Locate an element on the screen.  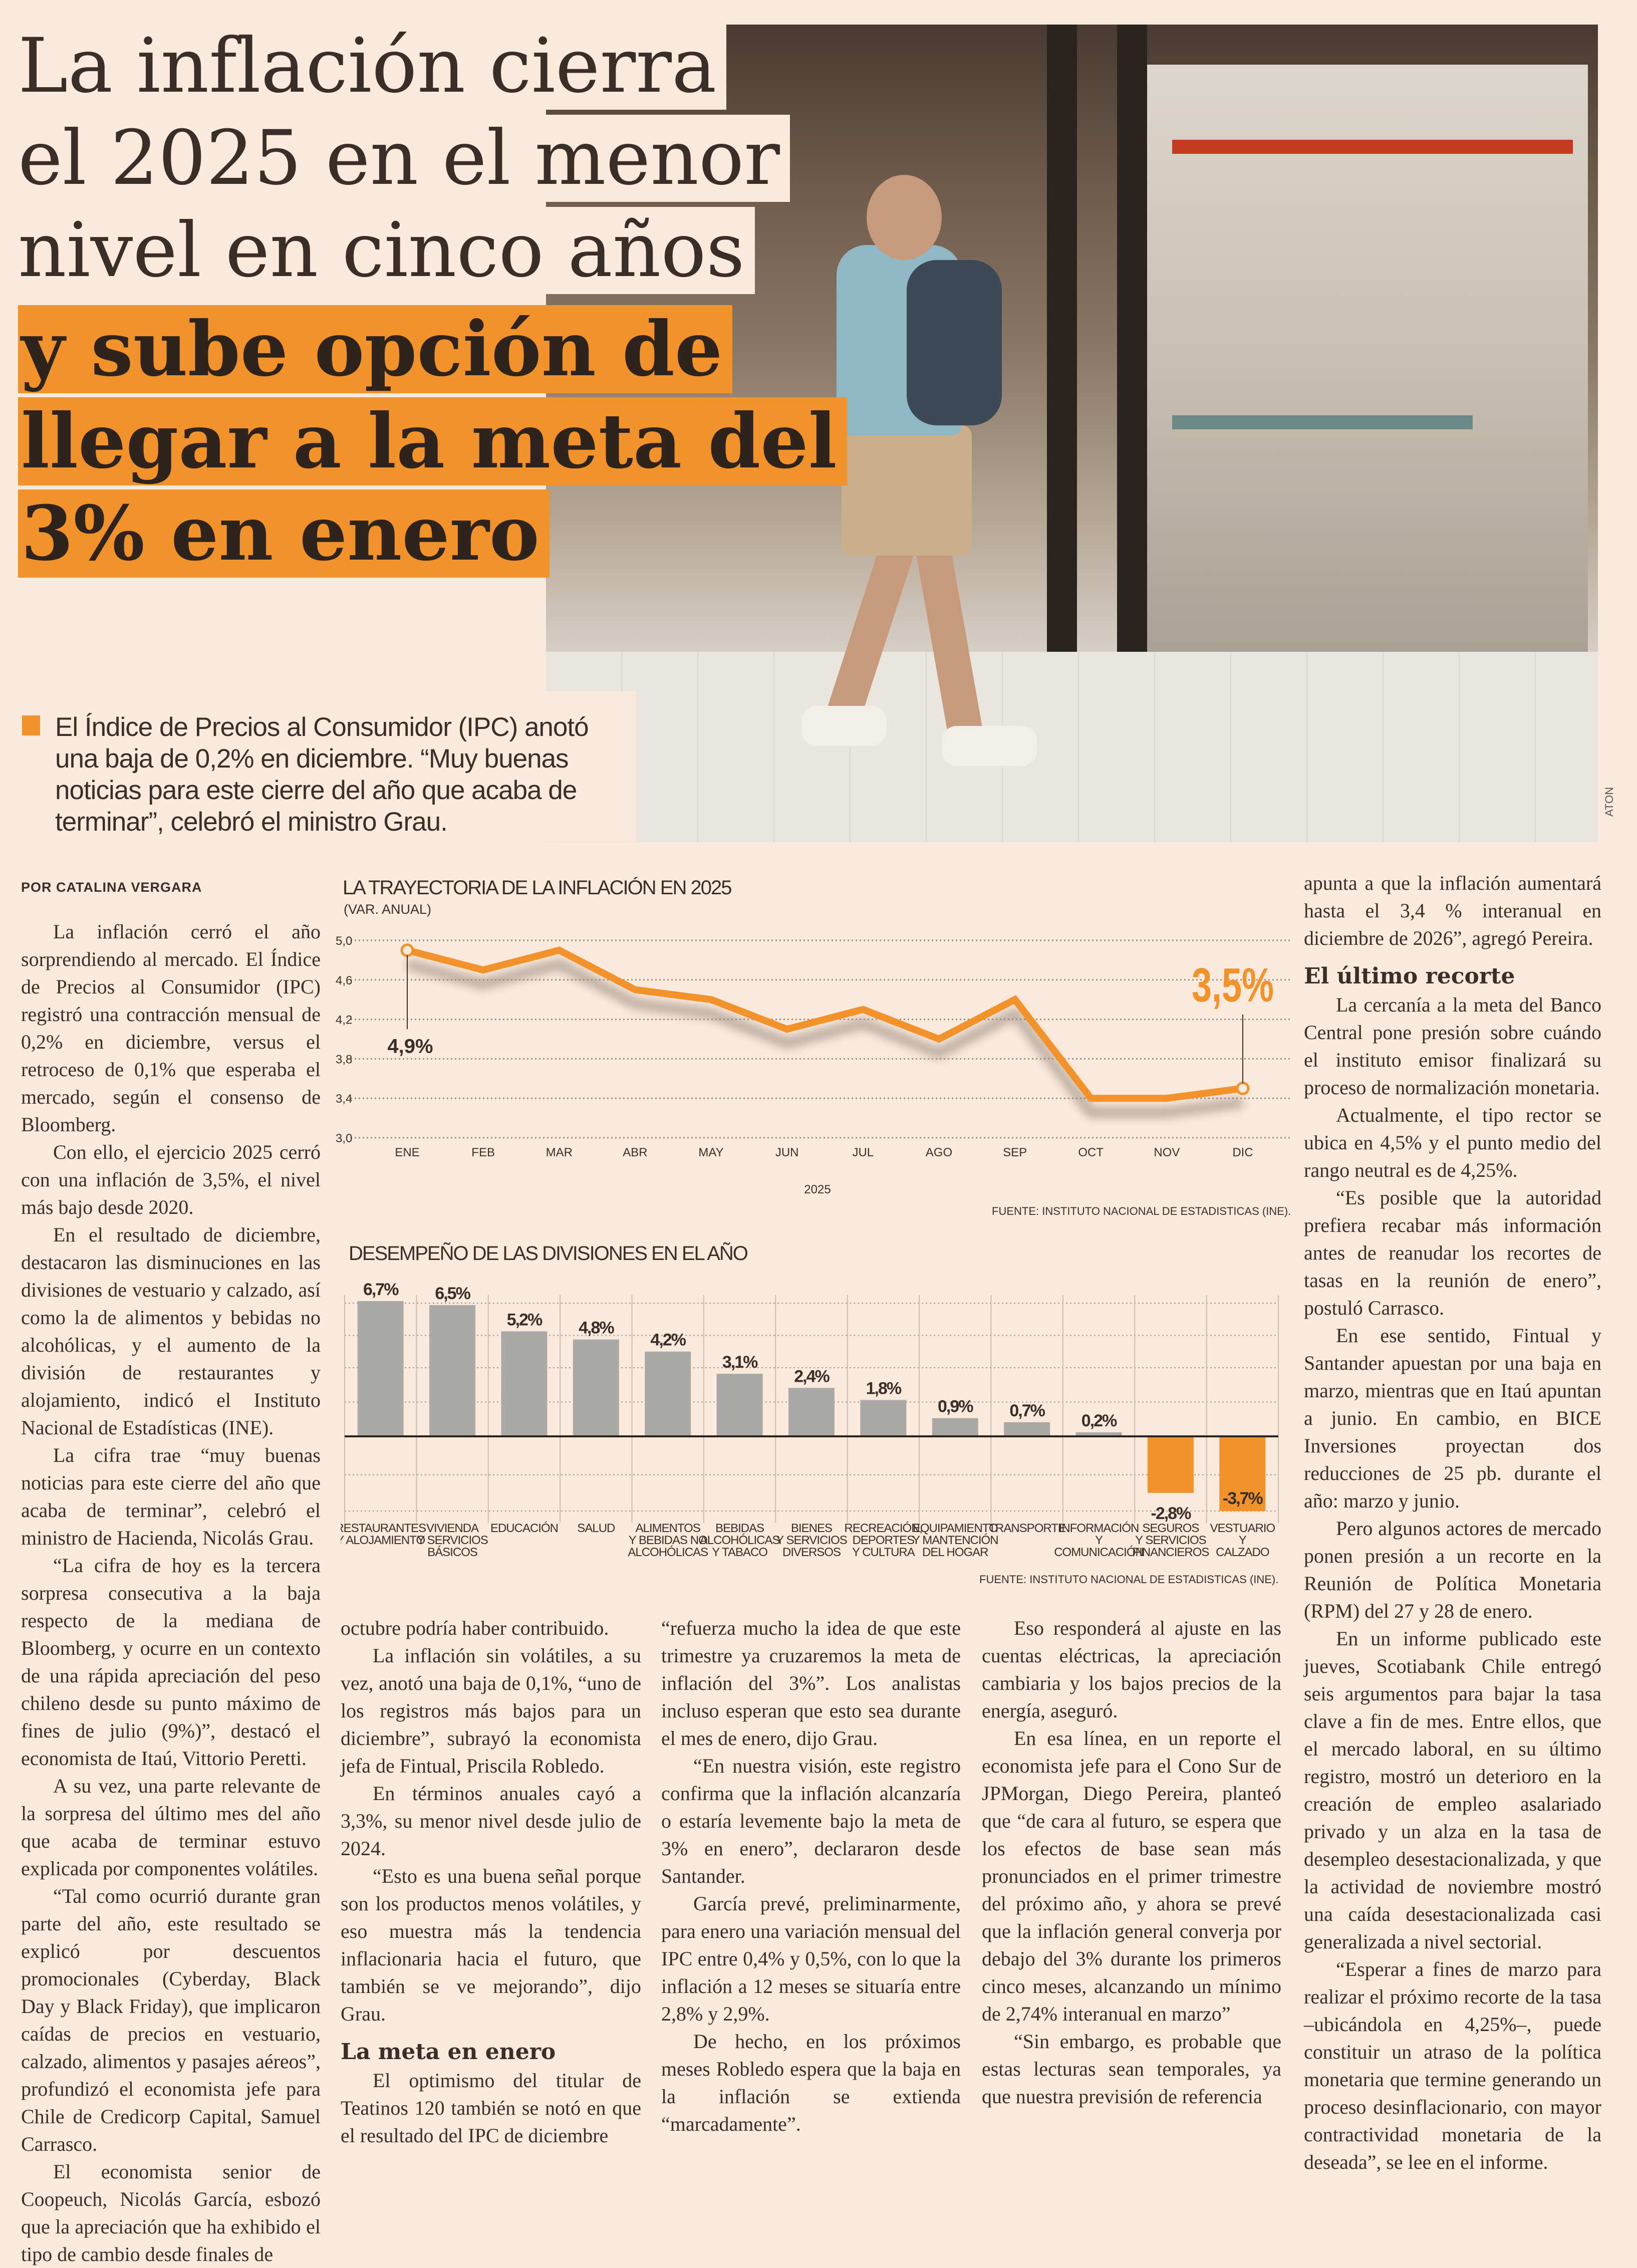
category-label: BÁSICOS is located at coordinates (452, 1552).